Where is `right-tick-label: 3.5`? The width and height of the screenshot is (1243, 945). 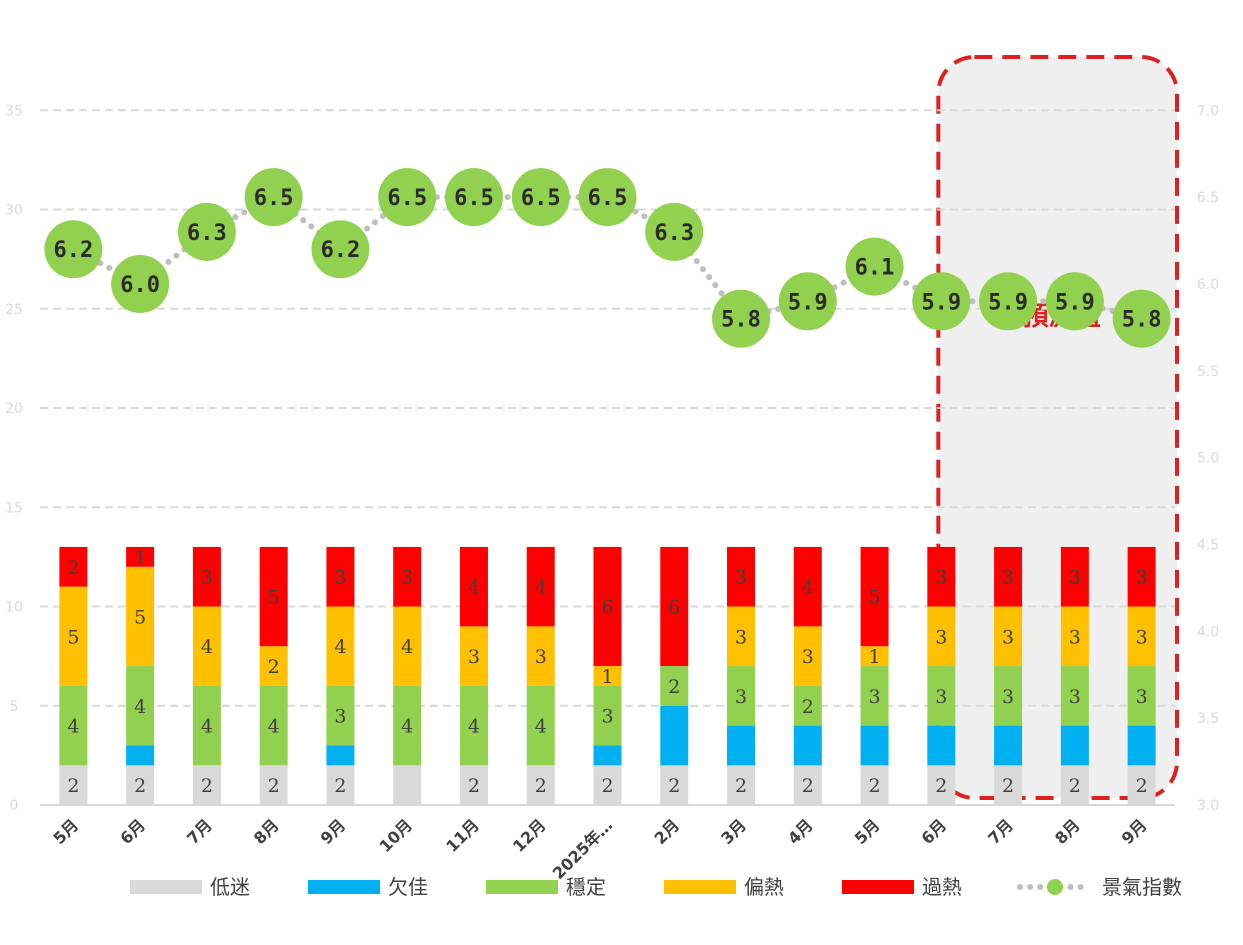
right-tick-label: 3.5 is located at coordinates (1208, 719).